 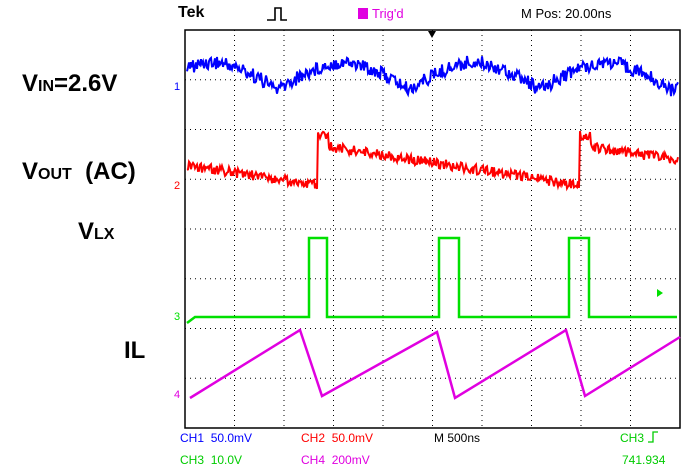 What do you see at coordinates (653, 437) in the screenshot?
I see `rising-edge-icon` at bounding box center [653, 437].